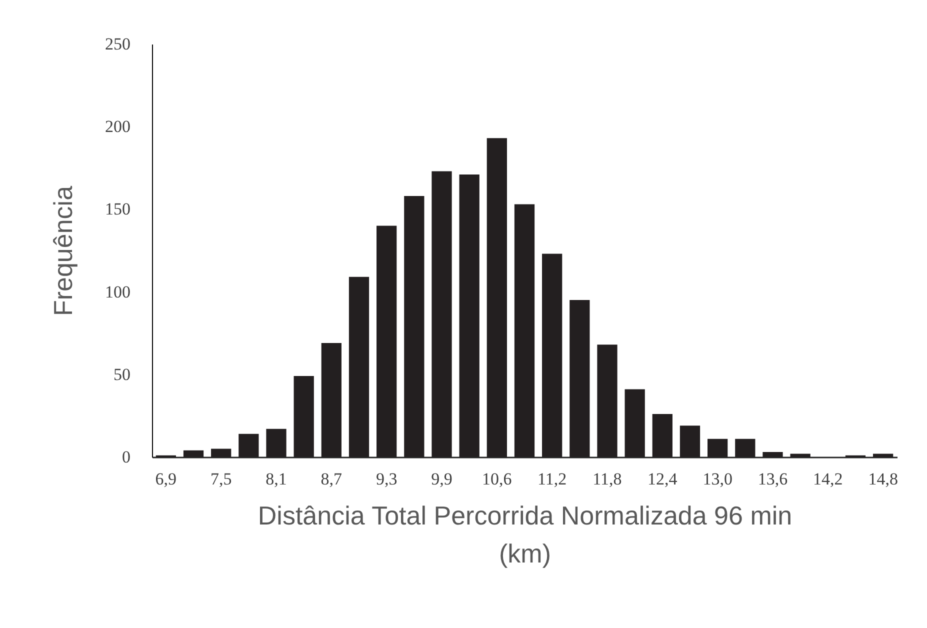  I want to click on x-tick-label: 7,5, so click(221, 479).